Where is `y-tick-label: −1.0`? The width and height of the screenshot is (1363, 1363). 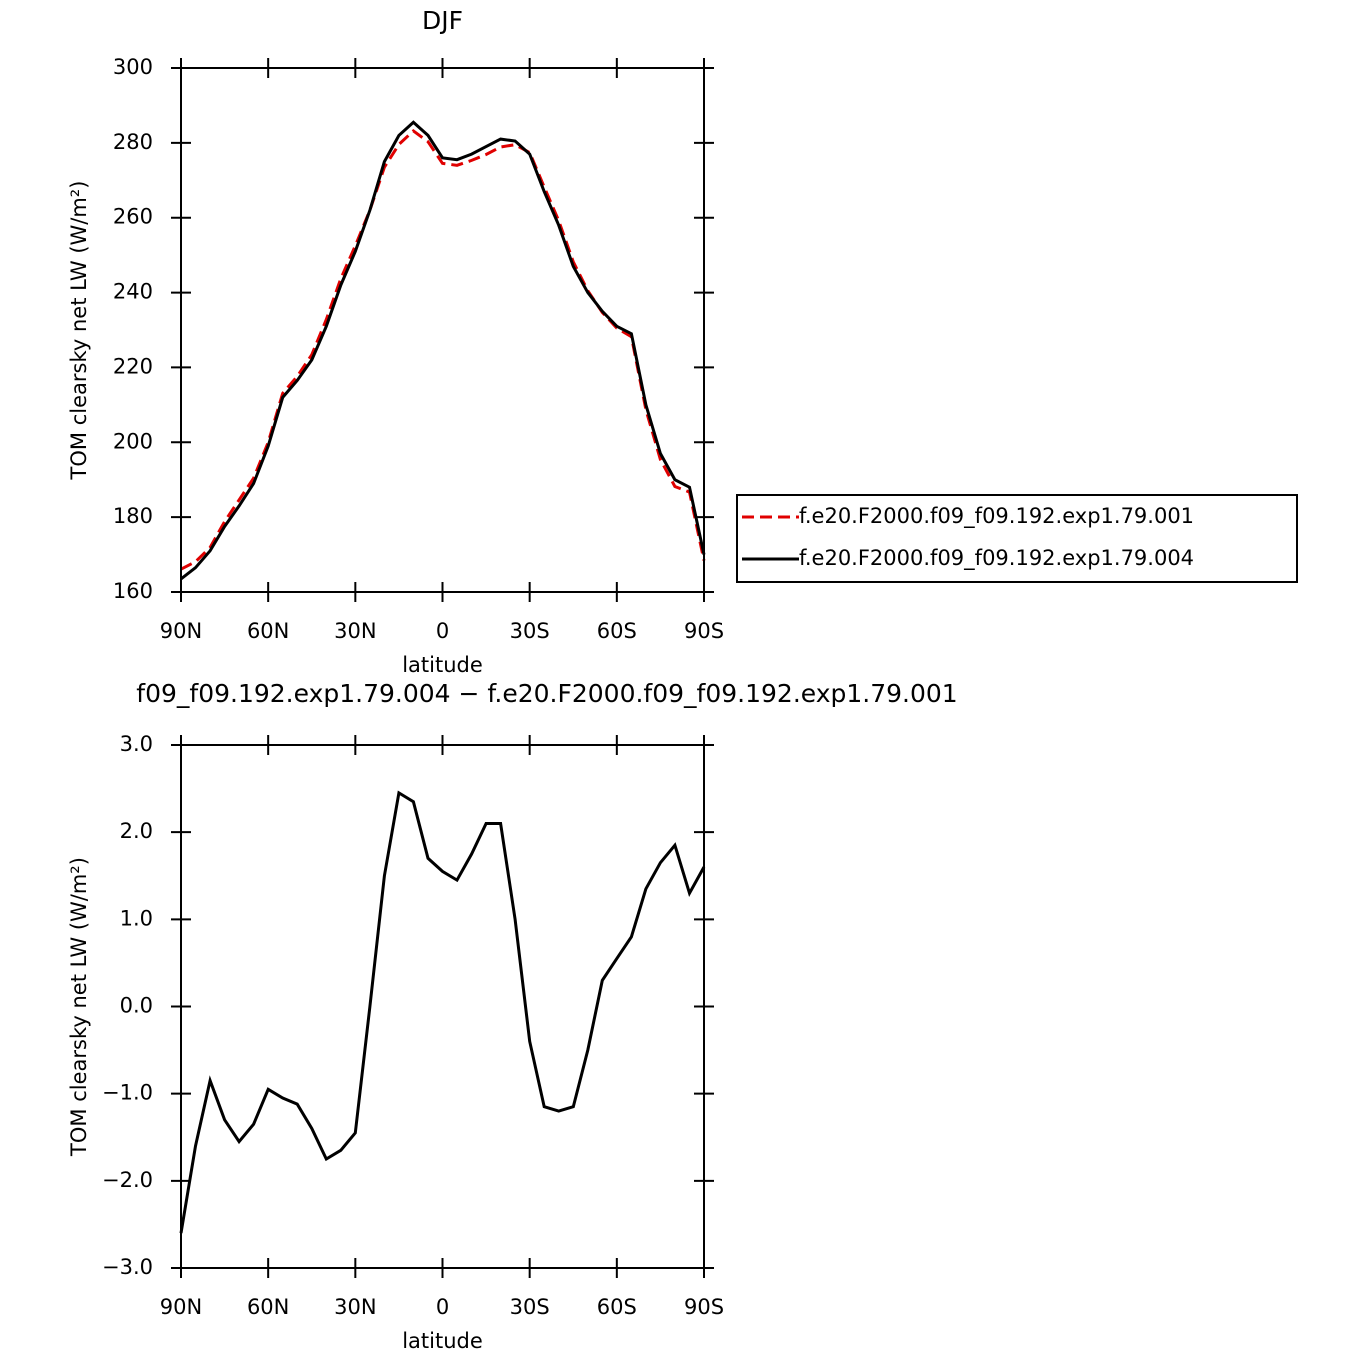 y-tick-label: −1.0 is located at coordinates (127, 1093).